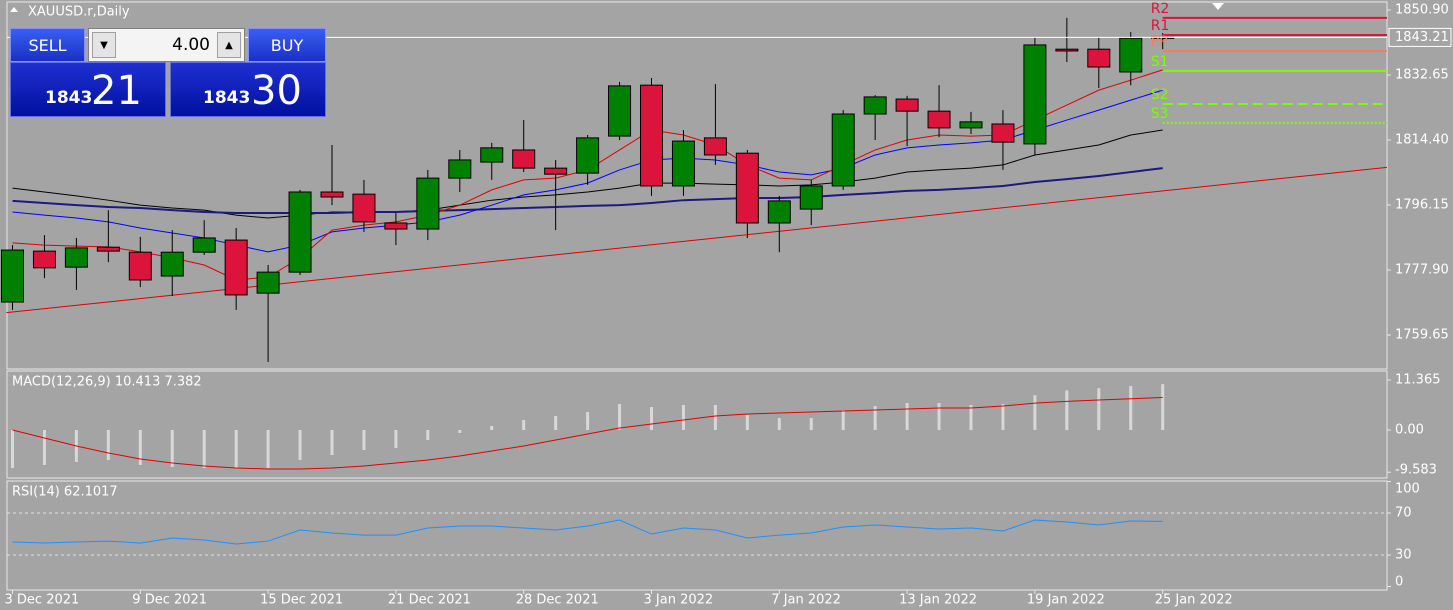 This screenshot has height=610, width=1453. What do you see at coordinates (1422, 10) in the screenshot?
I see `y-tick-label: 1850.90` at bounding box center [1422, 10].